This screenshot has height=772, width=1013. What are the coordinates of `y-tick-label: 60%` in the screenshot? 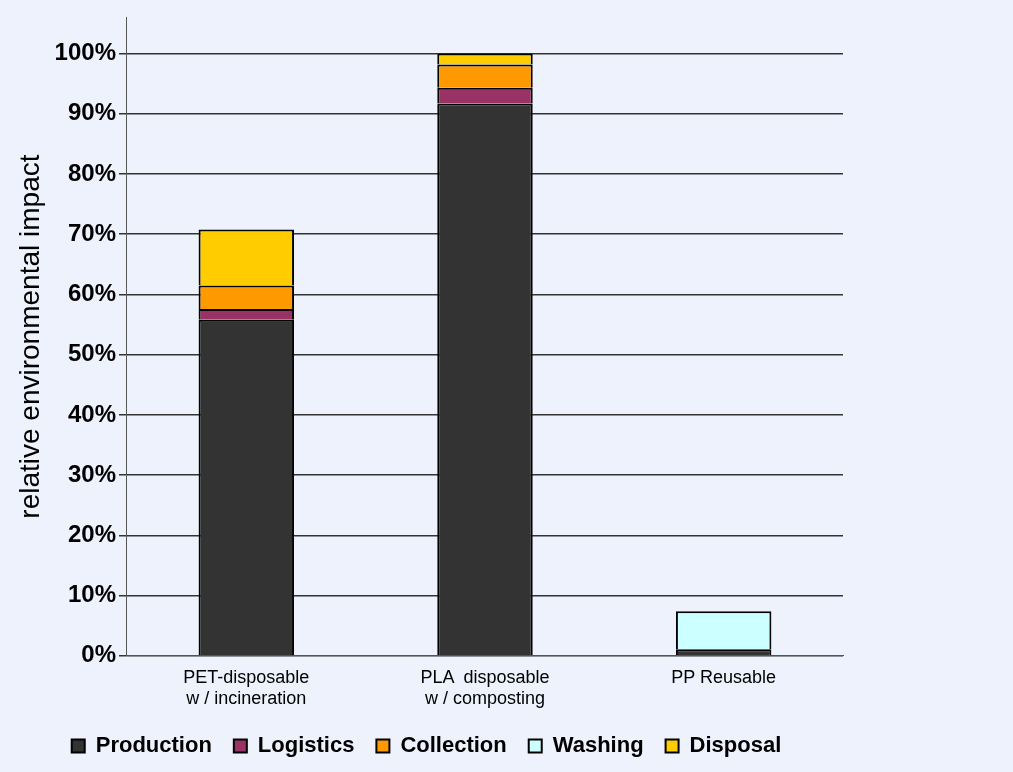 It's located at (91, 293).